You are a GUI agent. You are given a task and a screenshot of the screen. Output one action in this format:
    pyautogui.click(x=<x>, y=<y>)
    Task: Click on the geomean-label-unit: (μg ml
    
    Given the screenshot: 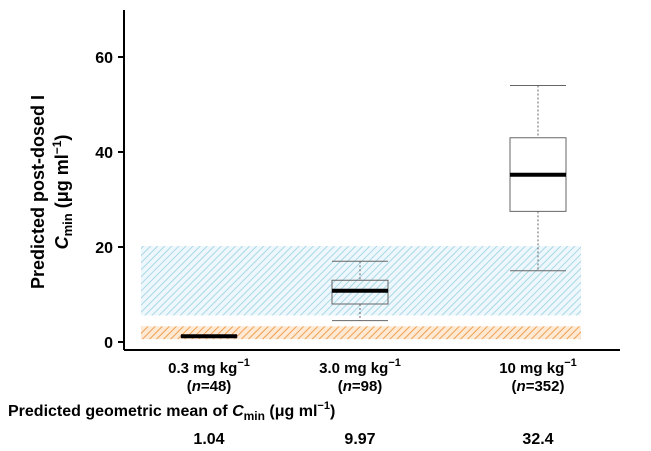 What is the action you would take?
    pyautogui.click(x=291, y=411)
    